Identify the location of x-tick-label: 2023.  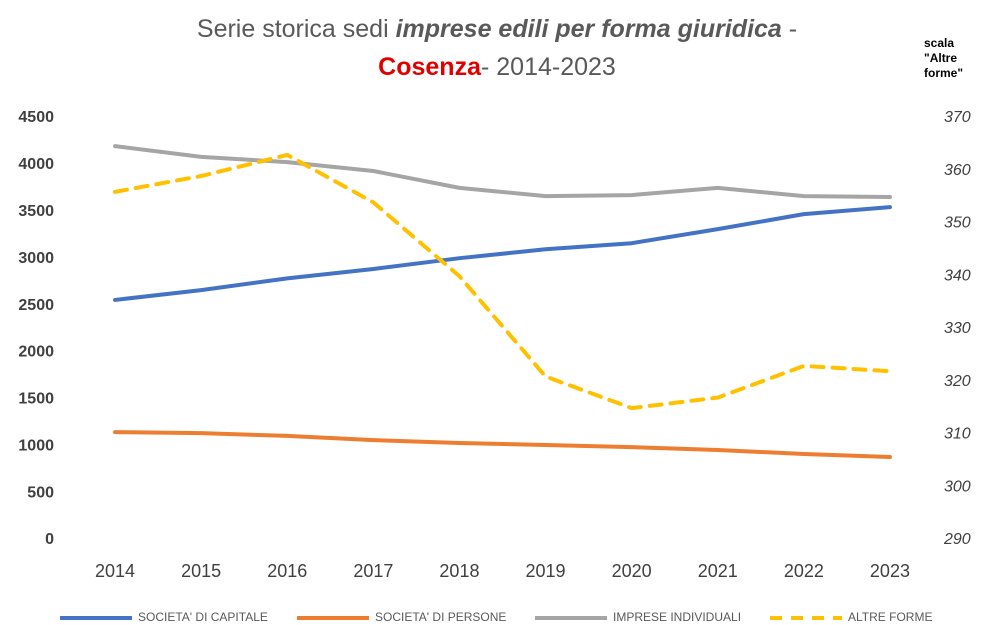
(890, 571).